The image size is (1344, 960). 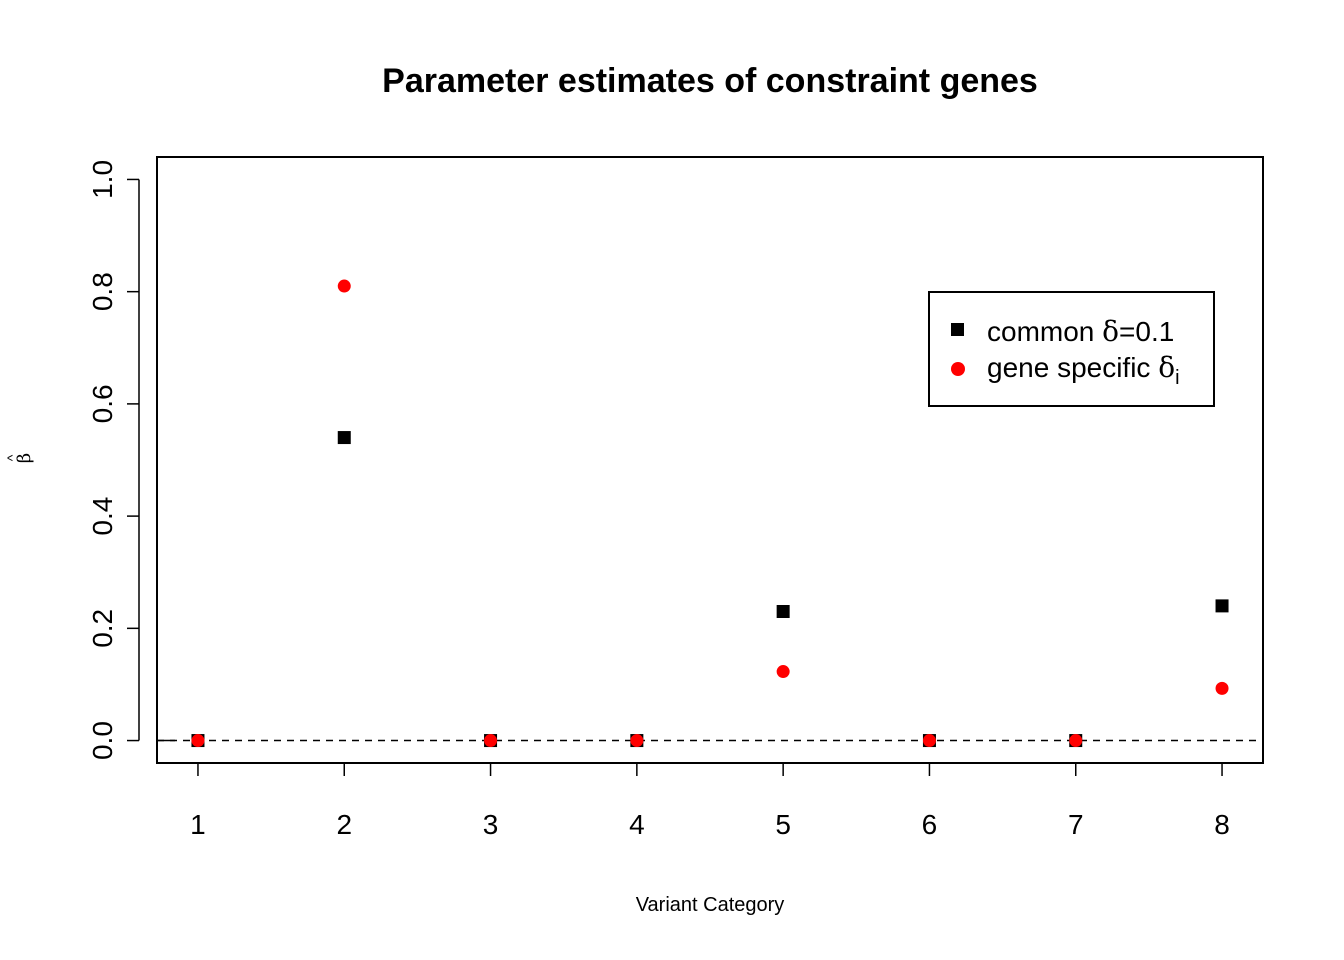 I want to click on x-tick-label: 7, so click(x=1076, y=824).